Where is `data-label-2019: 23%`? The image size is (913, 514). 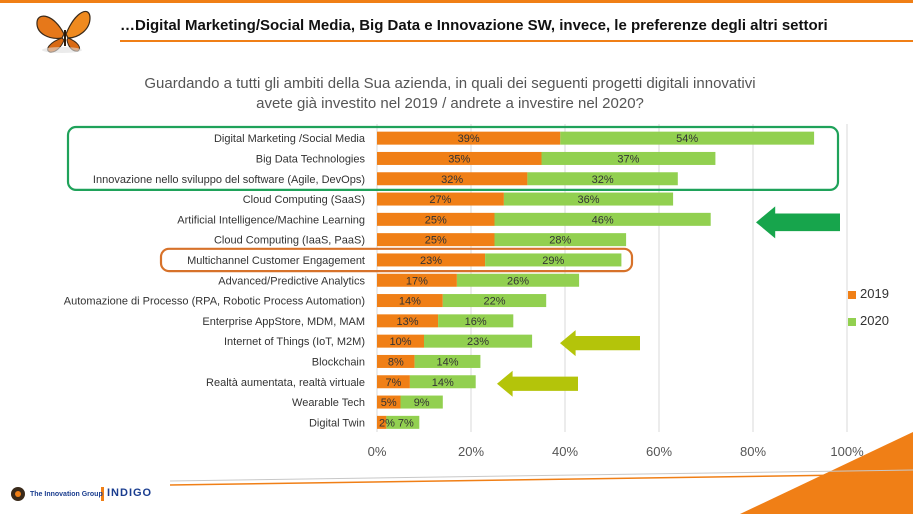 data-label-2019: 23% is located at coordinates (431, 261).